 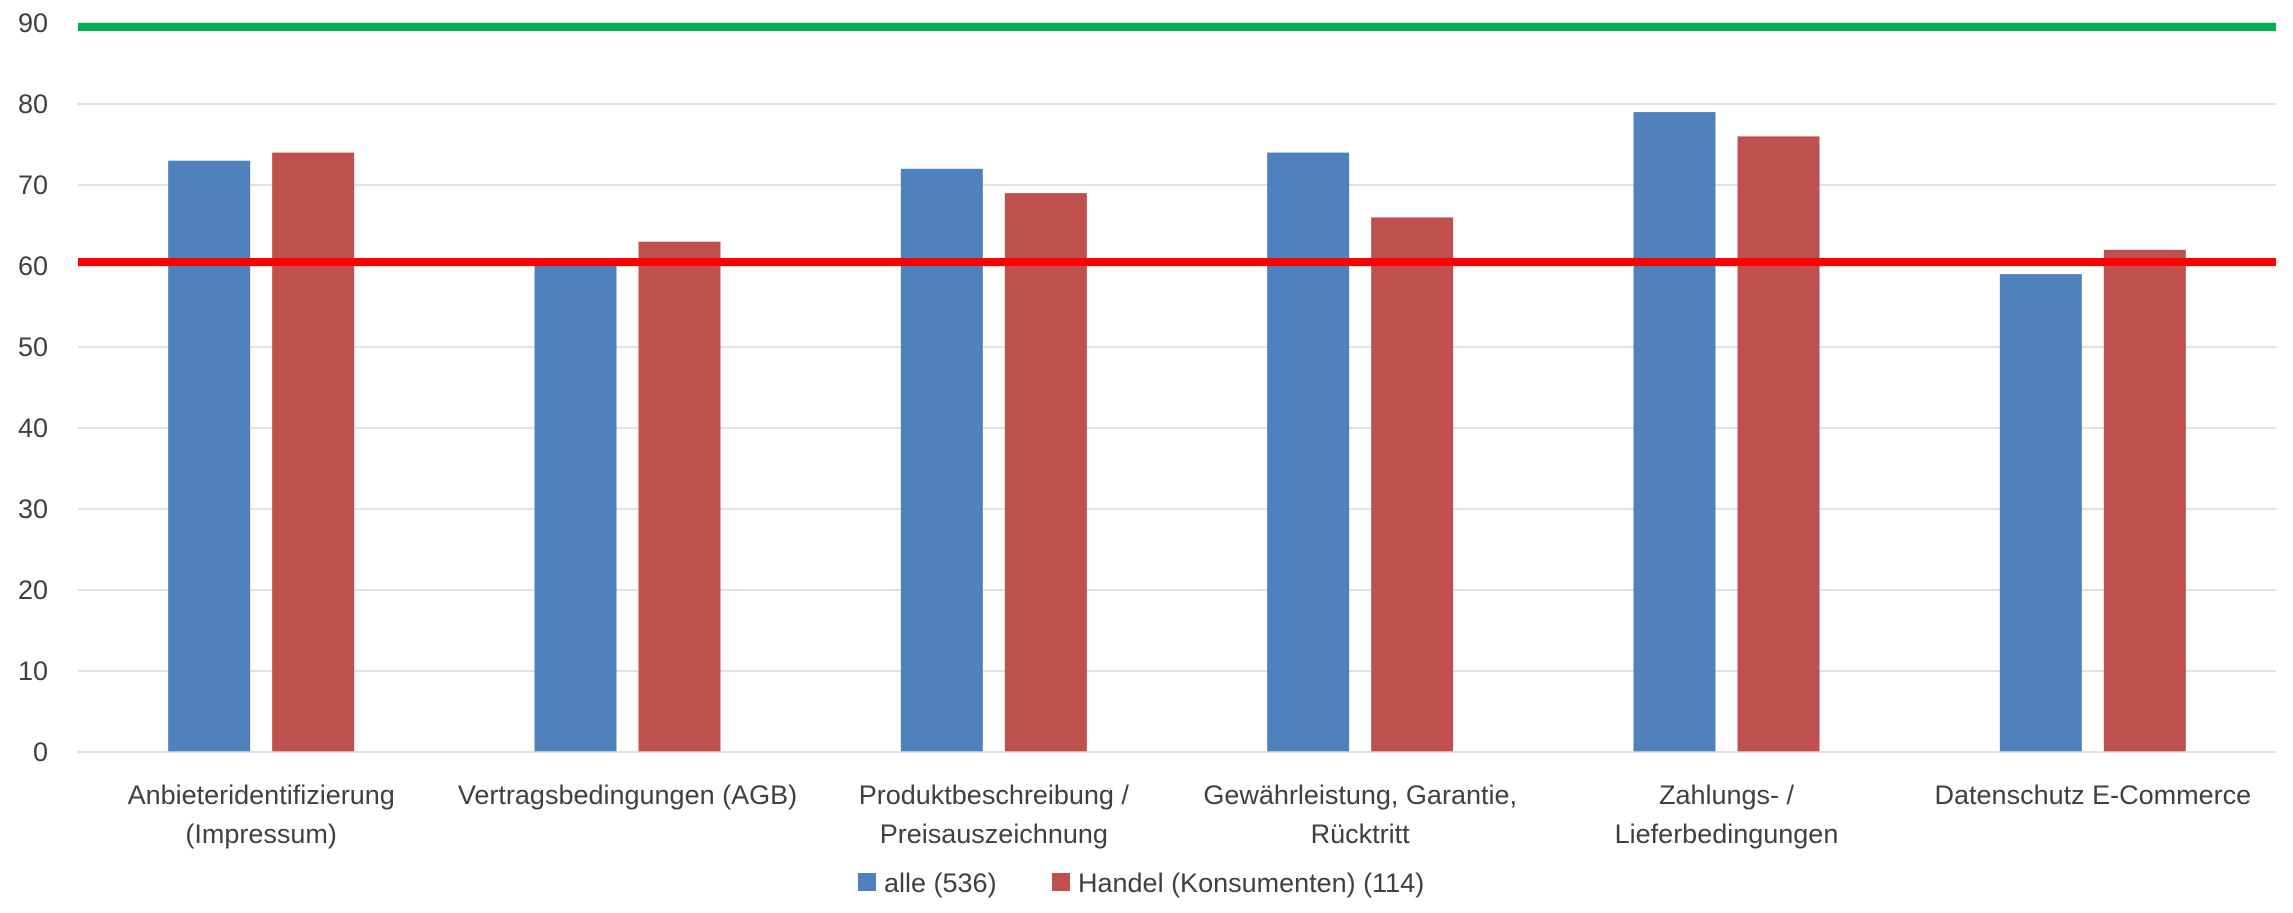 What do you see at coordinates (1727, 834) in the screenshot?
I see `x-category-label-line: Lieferbedingungen` at bounding box center [1727, 834].